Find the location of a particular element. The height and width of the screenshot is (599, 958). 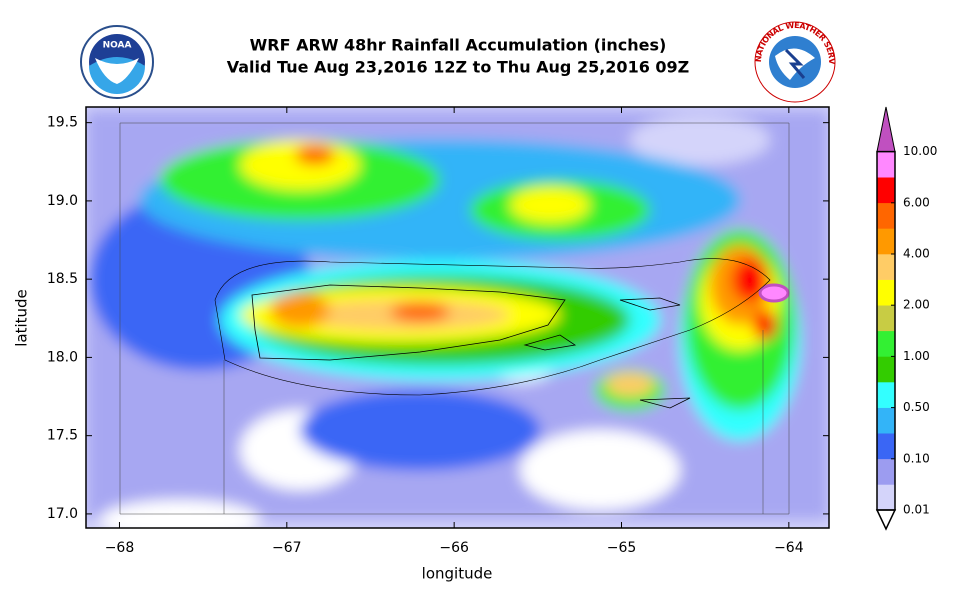

x-axis-label: longitude is located at coordinates (457, 574).